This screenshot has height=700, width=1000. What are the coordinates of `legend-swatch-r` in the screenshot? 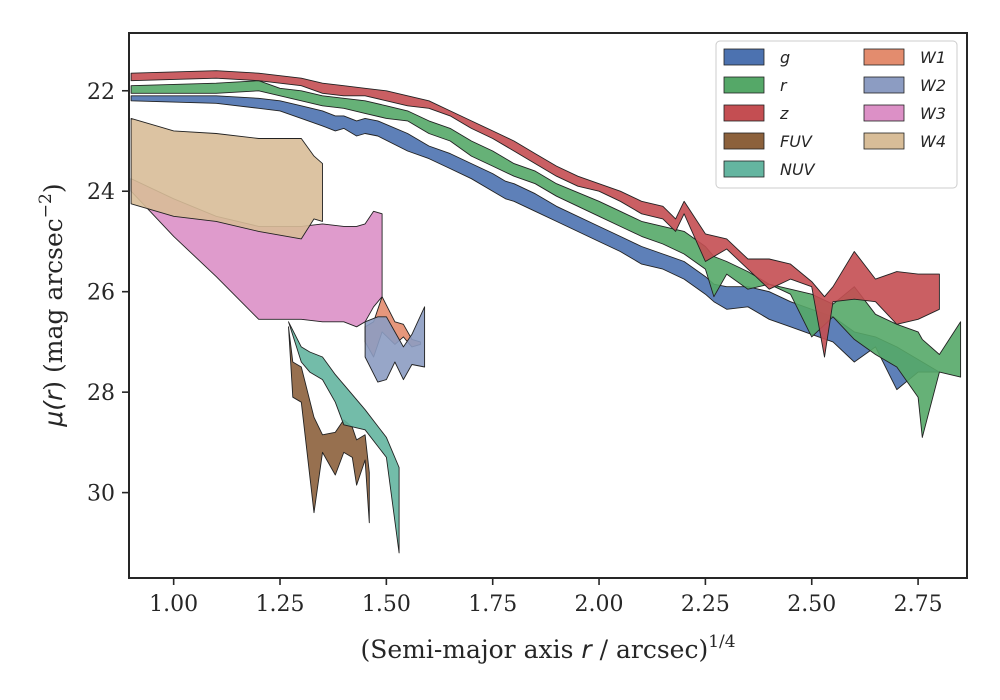 It's located at (744, 85).